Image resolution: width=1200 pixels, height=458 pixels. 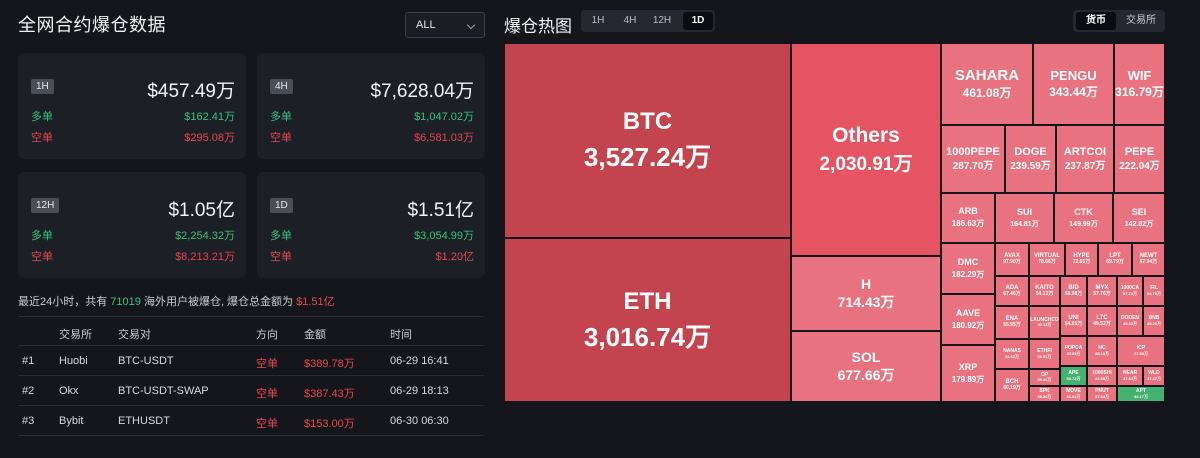 I want to click on heatmap-tile-spk: SPK 50.30万, so click(x=1044, y=394).